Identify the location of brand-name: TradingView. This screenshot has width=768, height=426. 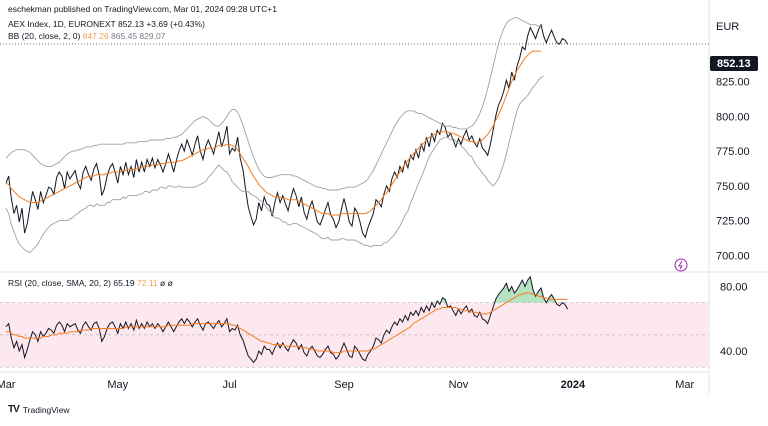
(46, 409).